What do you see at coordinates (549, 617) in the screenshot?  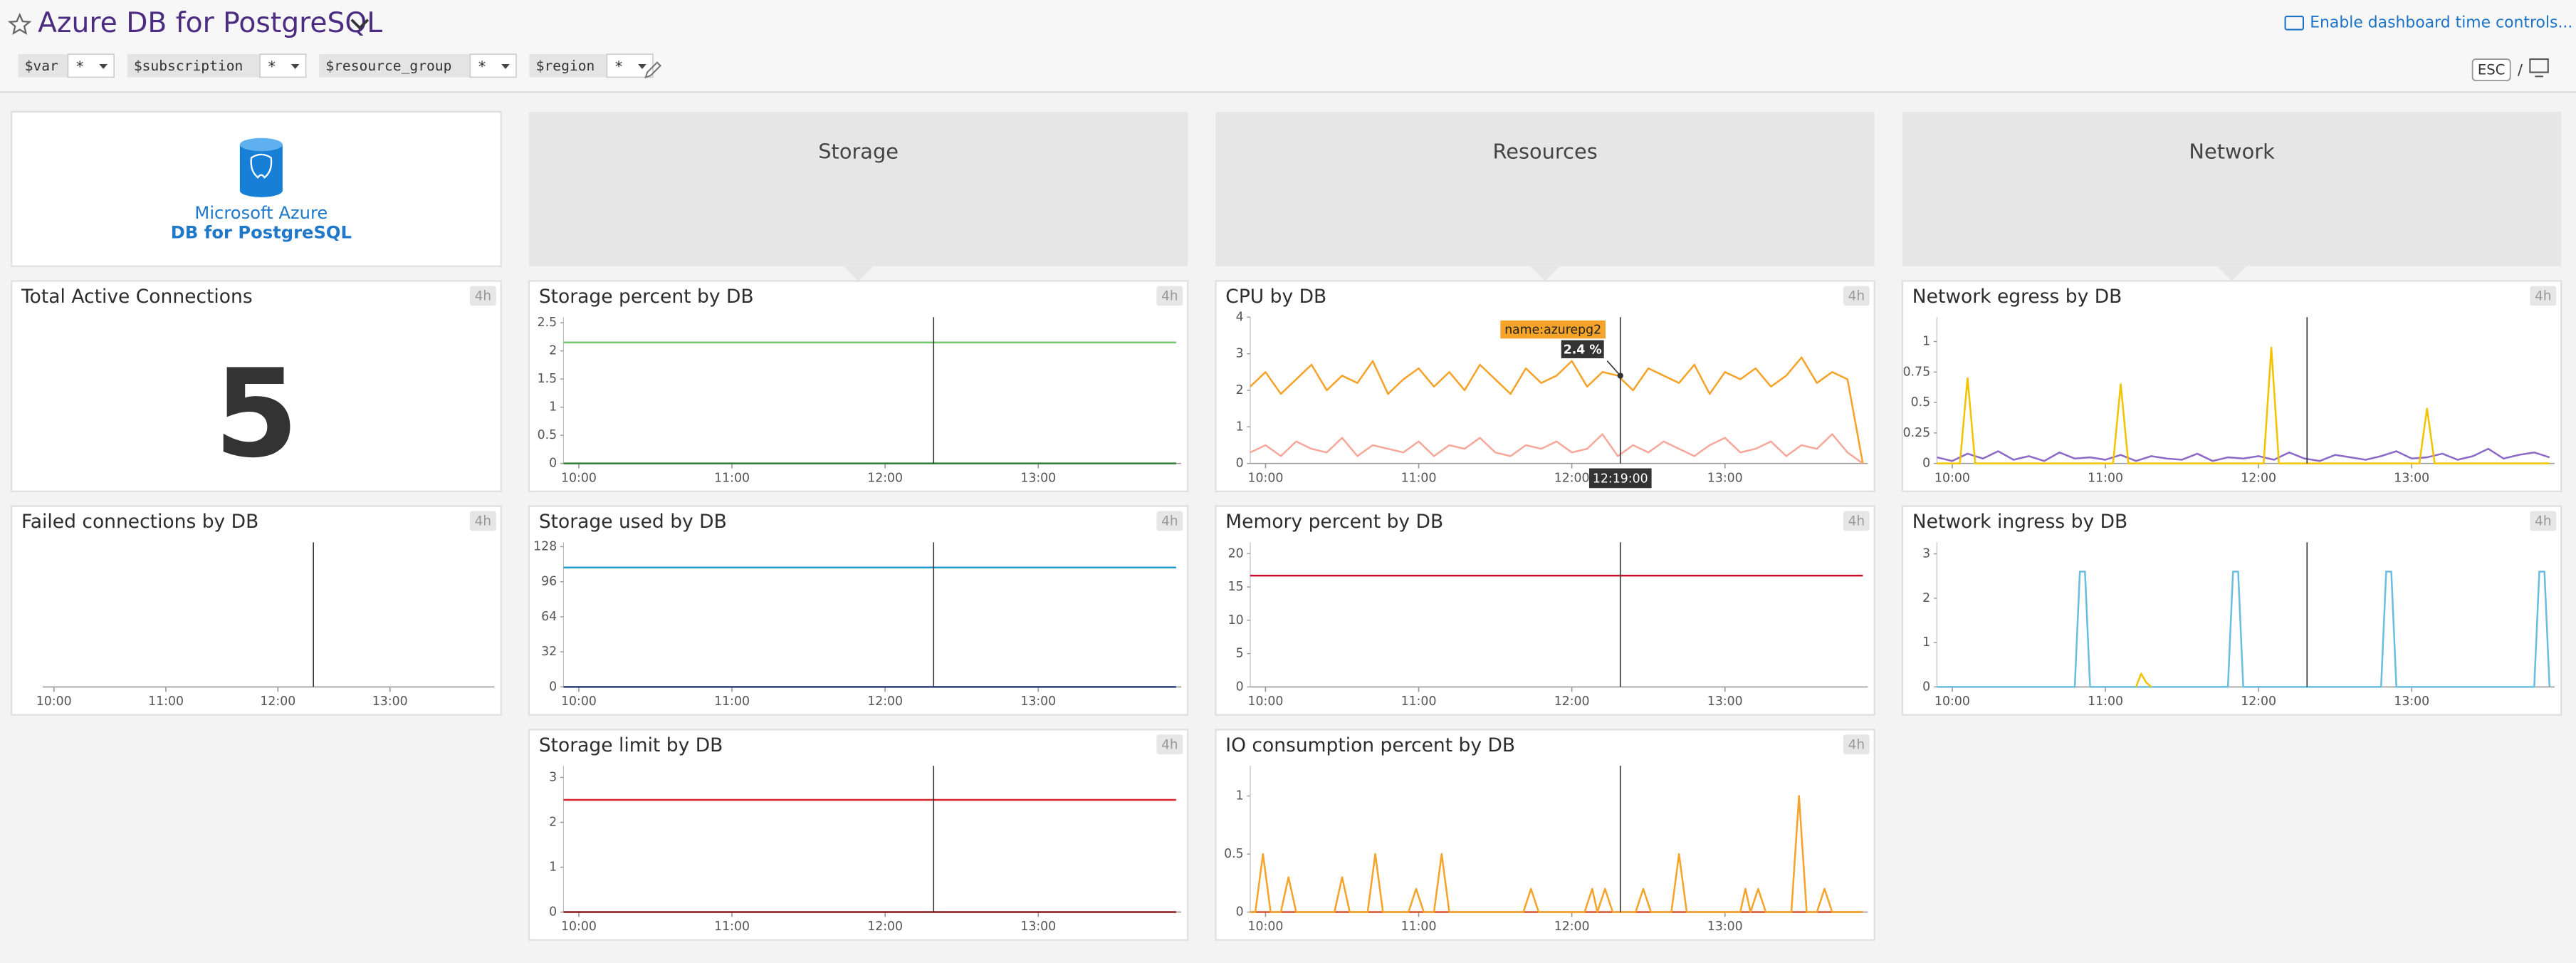 I see `y-tick-label: 64` at bounding box center [549, 617].